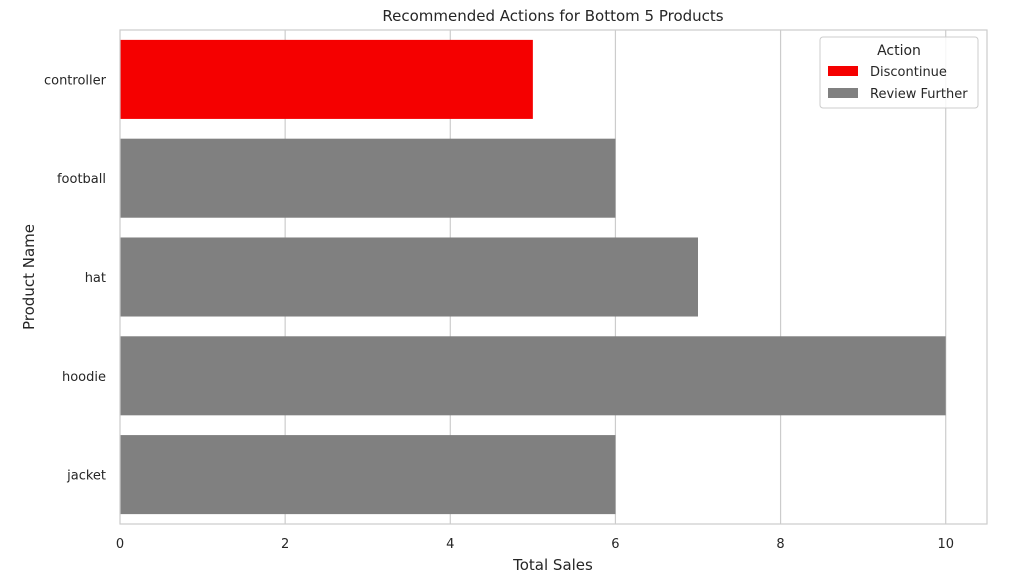  I want to click on y-tick-label-controller: controller, so click(75, 80).